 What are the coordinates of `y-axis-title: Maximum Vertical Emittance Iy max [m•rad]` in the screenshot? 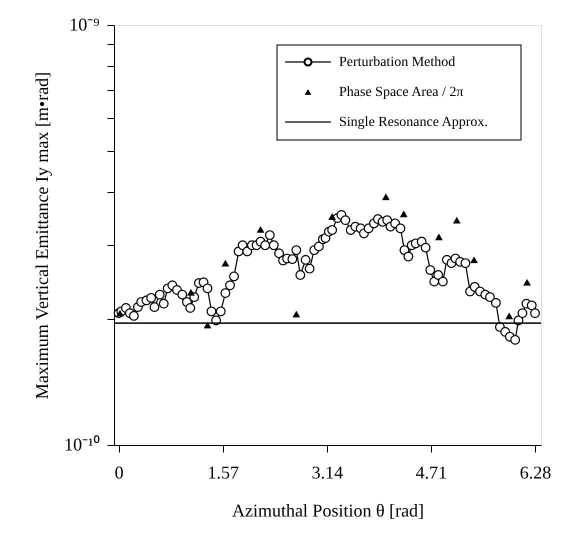 It's located at (42, 236).